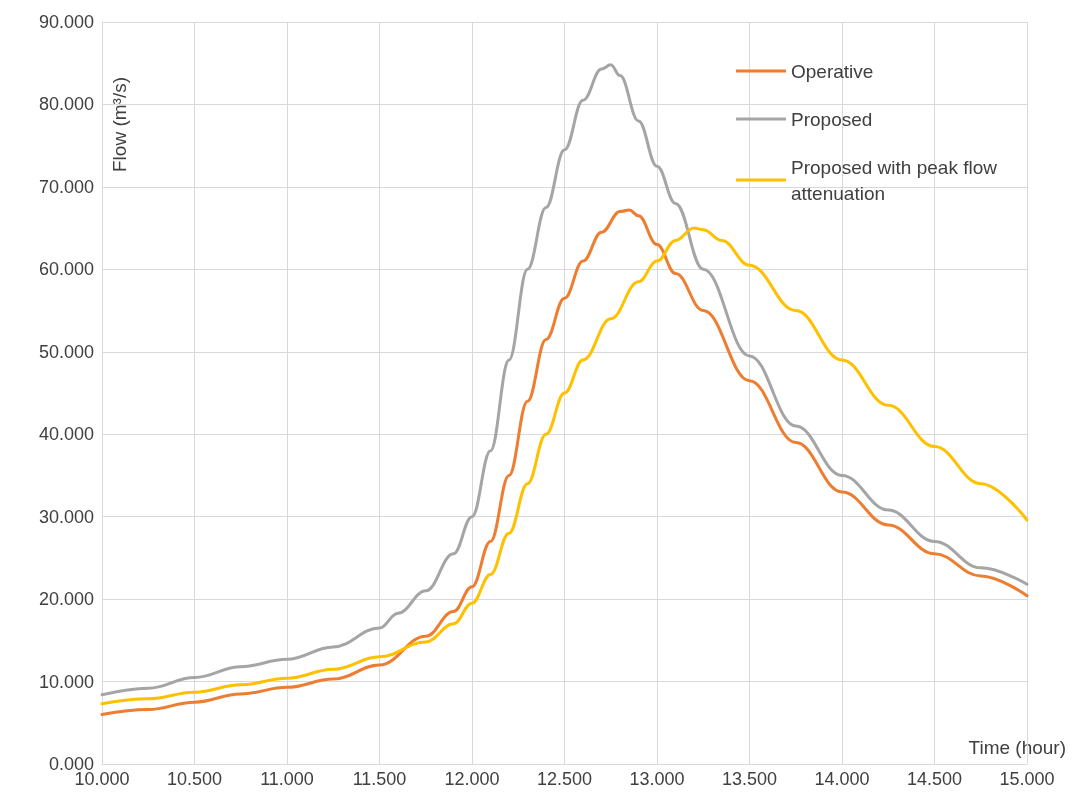 Image resolution: width=1074 pixels, height=806 pixels. What do you see at coordinates (66, 269) in the screenshot?
I see `y-tick-label: 60.000` at bounding box center [66, 269].